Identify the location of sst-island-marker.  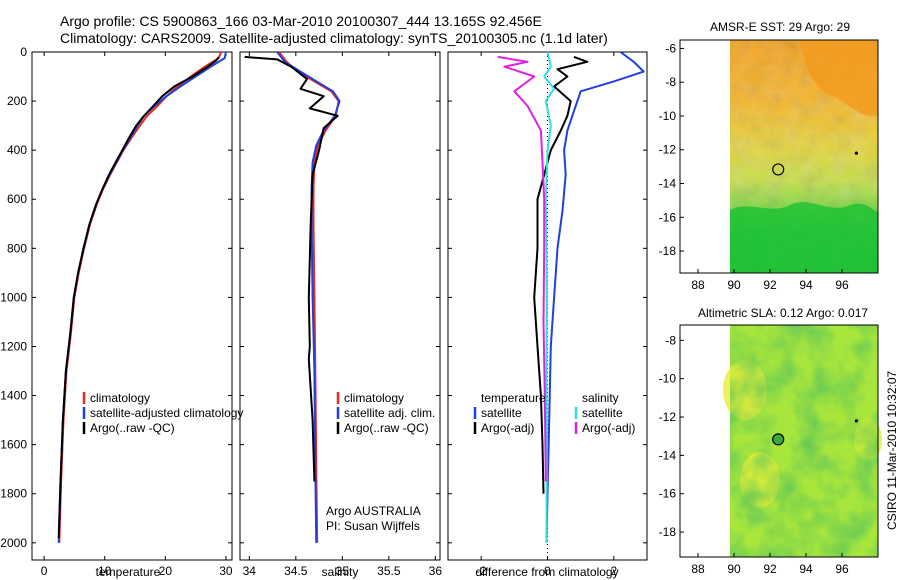
(856, 153).